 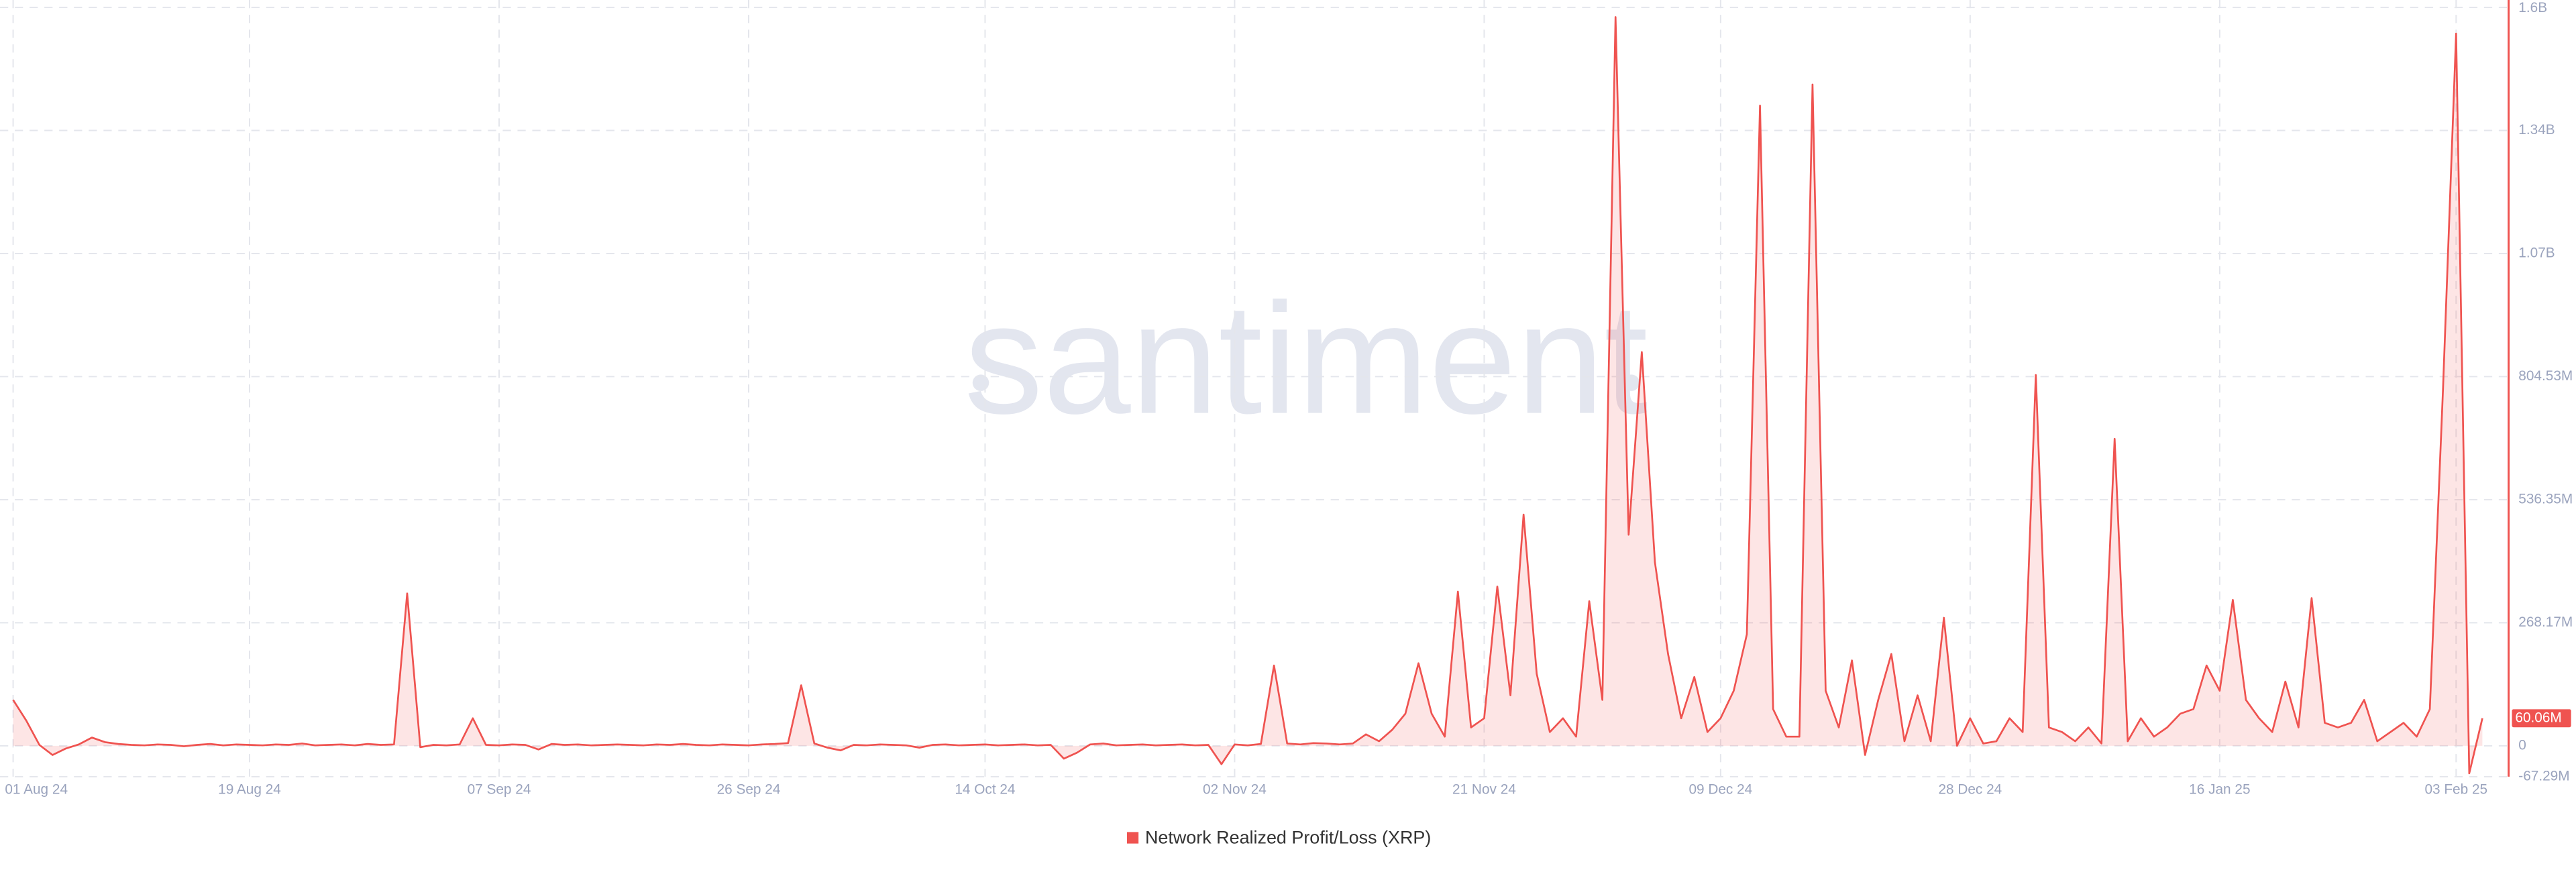 What do you see at coordinates (2522, 745) in the screenshot?
I see `y-tick-label: 0` at bounding box center [2522, 745].